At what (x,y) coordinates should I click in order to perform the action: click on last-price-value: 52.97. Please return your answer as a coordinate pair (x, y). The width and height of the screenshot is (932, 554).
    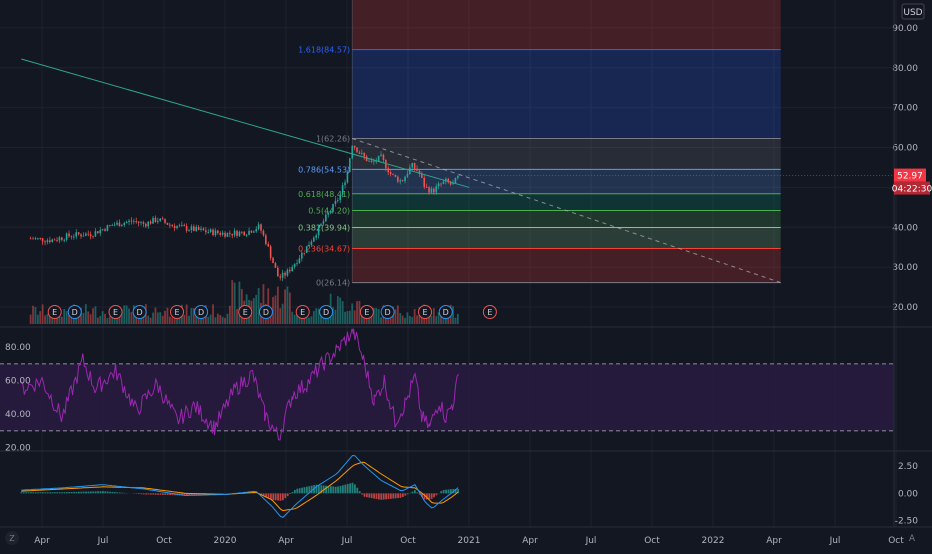
    Looking at the image, I should click on (910, 177).